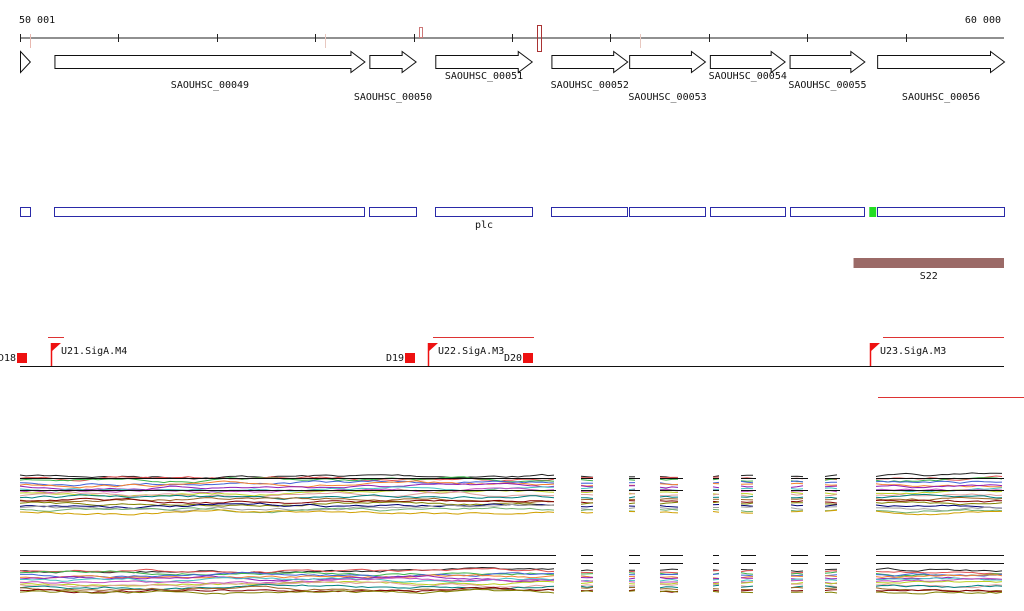  What do you see at coordinates (512, 219) in the screenshot?
I see `feature-track: plc` at bounding box center [512, 219].